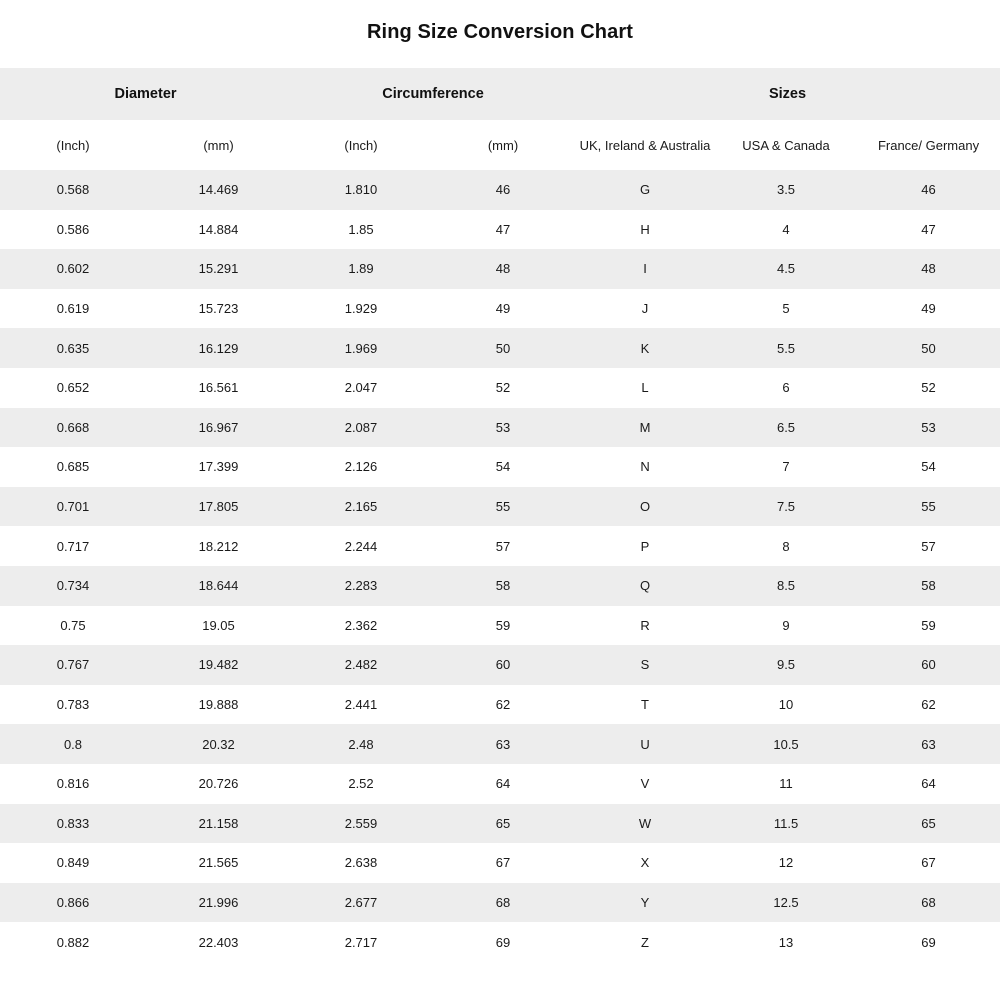 The width and height of the screenshot is (1000, 1000). I want to click on table-row: 0.652 16.561 2.047 52 L 6 52, so click(500, 387).